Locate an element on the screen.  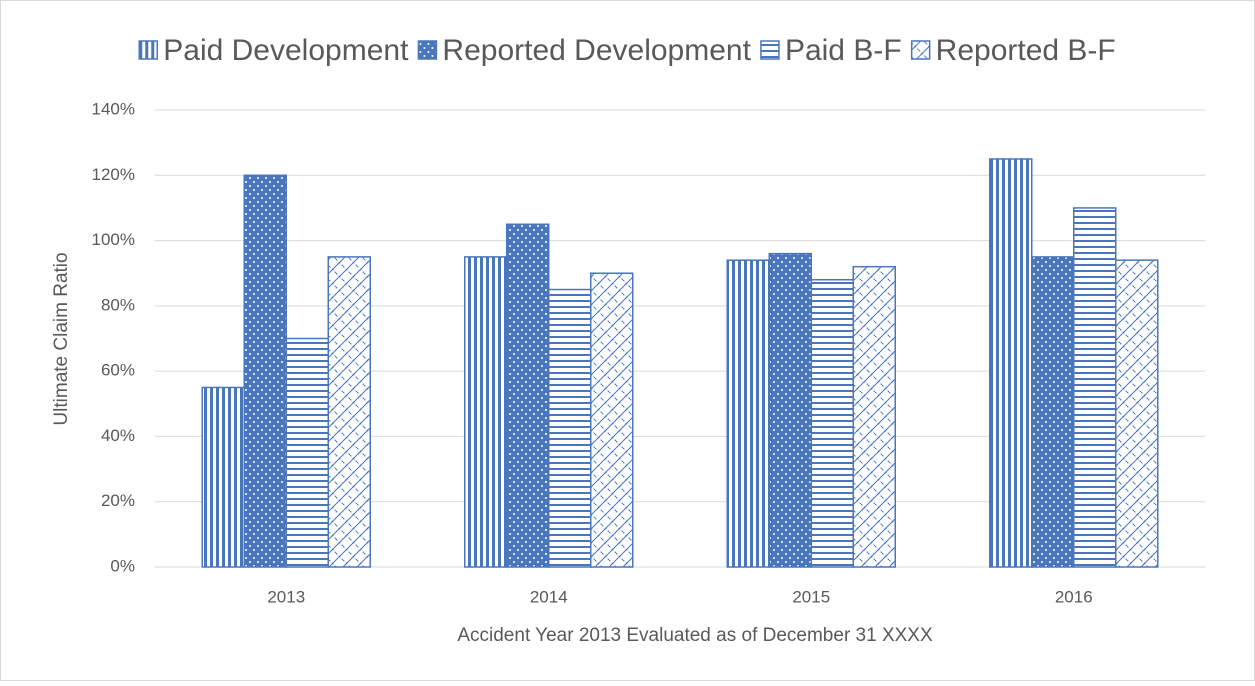
y-tick-label: 60% is located at coordinates (118, 370).